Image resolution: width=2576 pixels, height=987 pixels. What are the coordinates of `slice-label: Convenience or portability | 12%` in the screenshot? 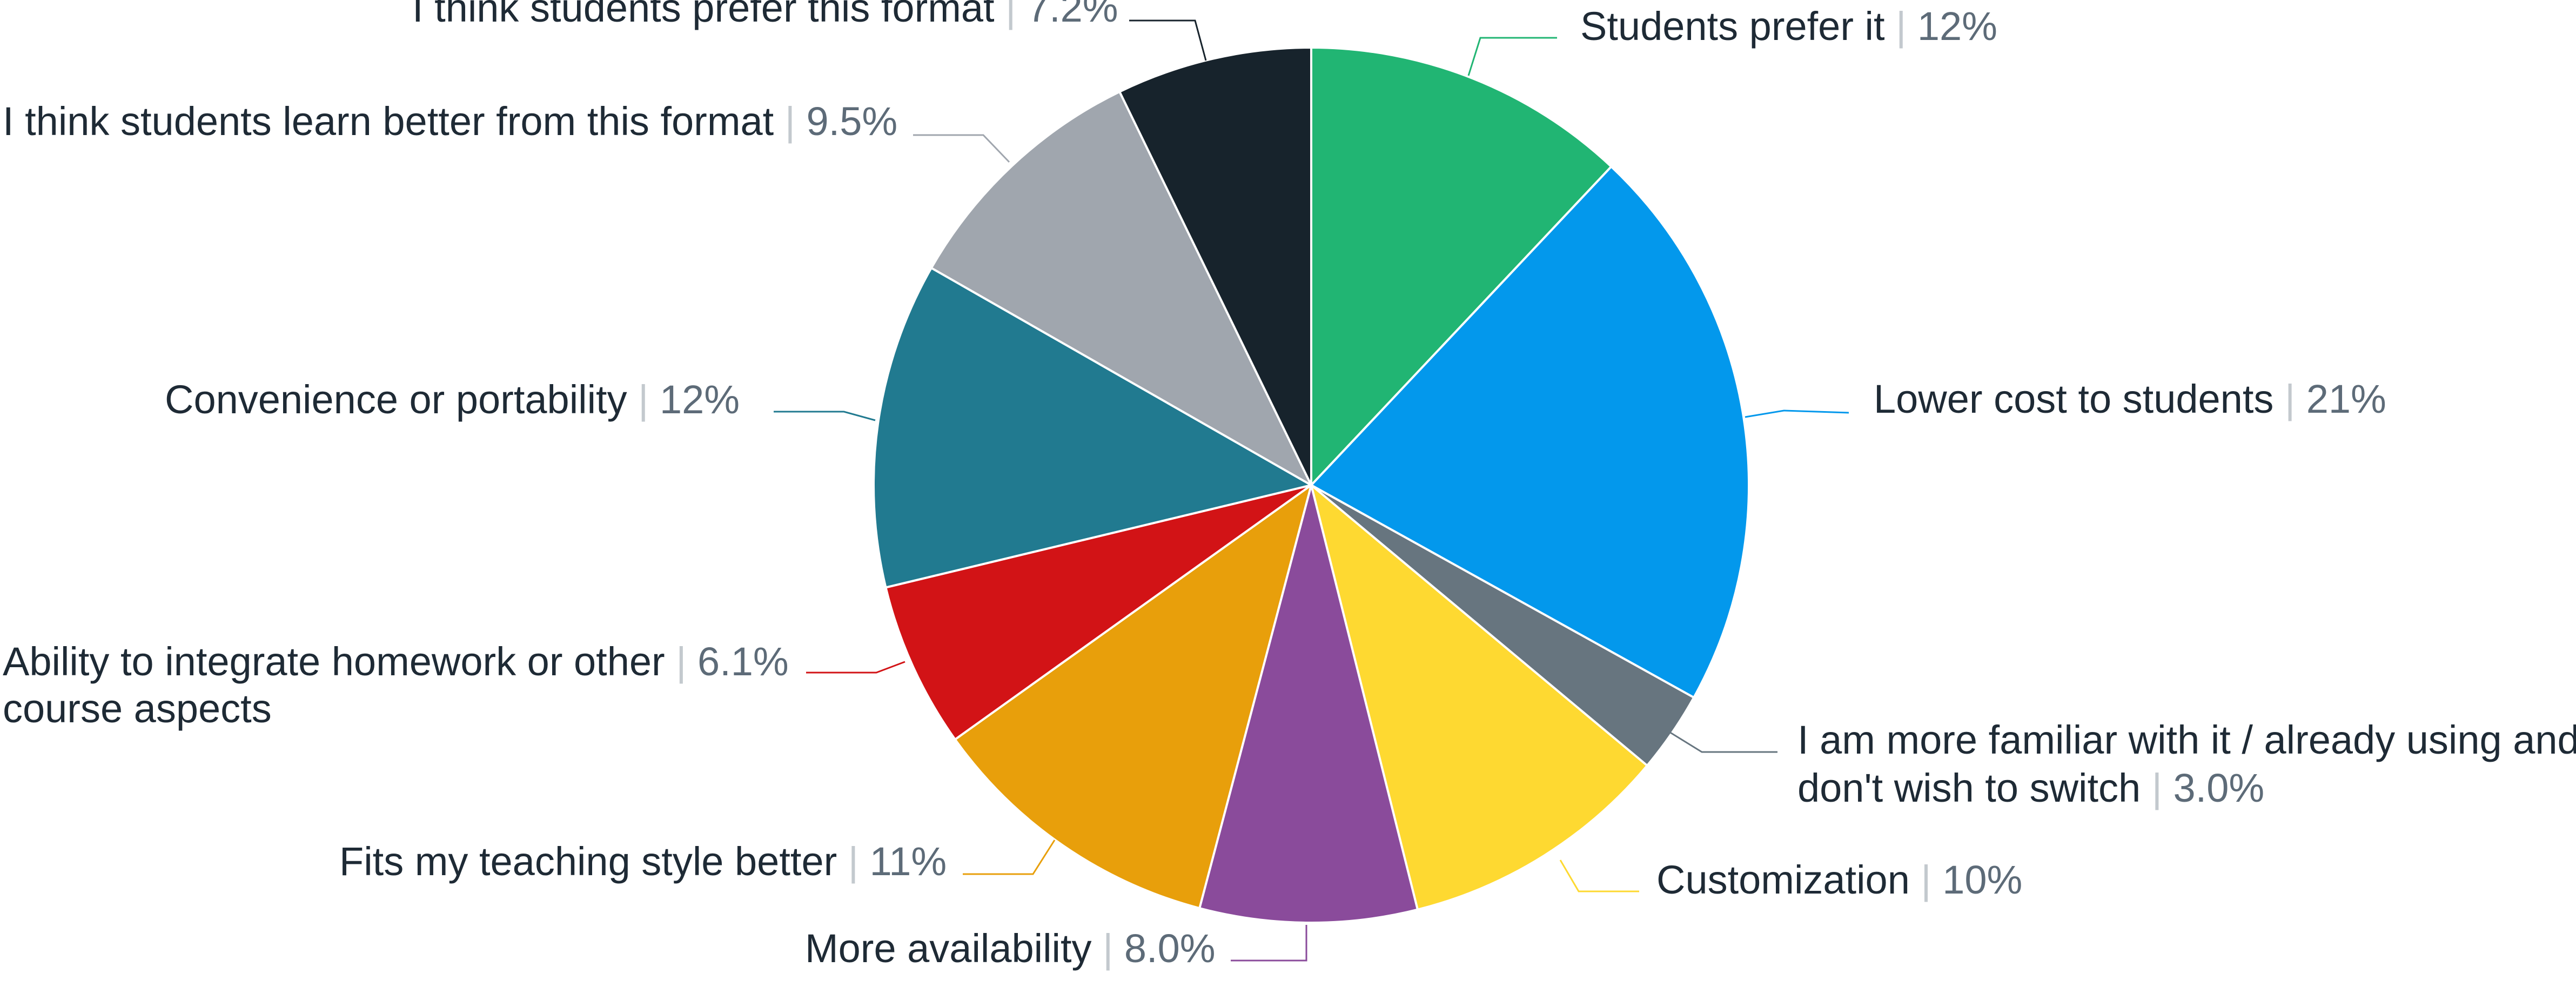 It's located at (452, 399).